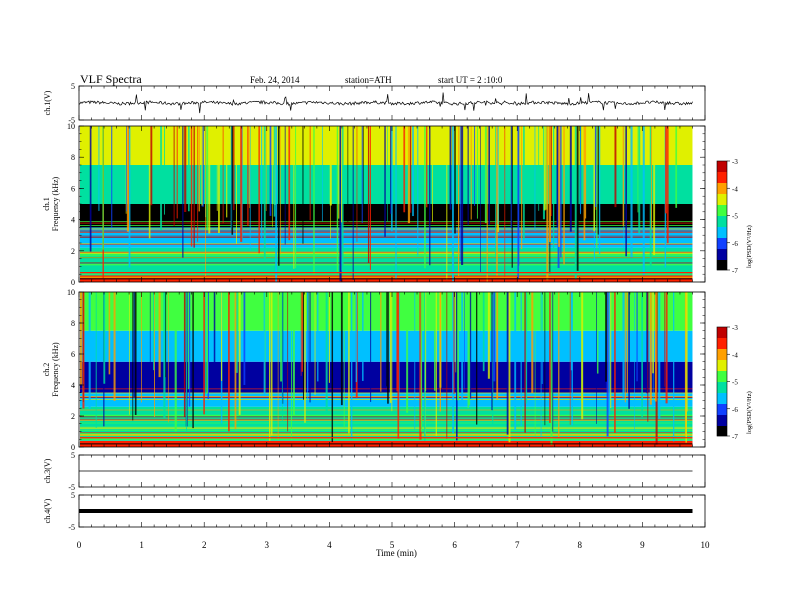  I want to click on x-tick-label: 6, so click(454, 545).